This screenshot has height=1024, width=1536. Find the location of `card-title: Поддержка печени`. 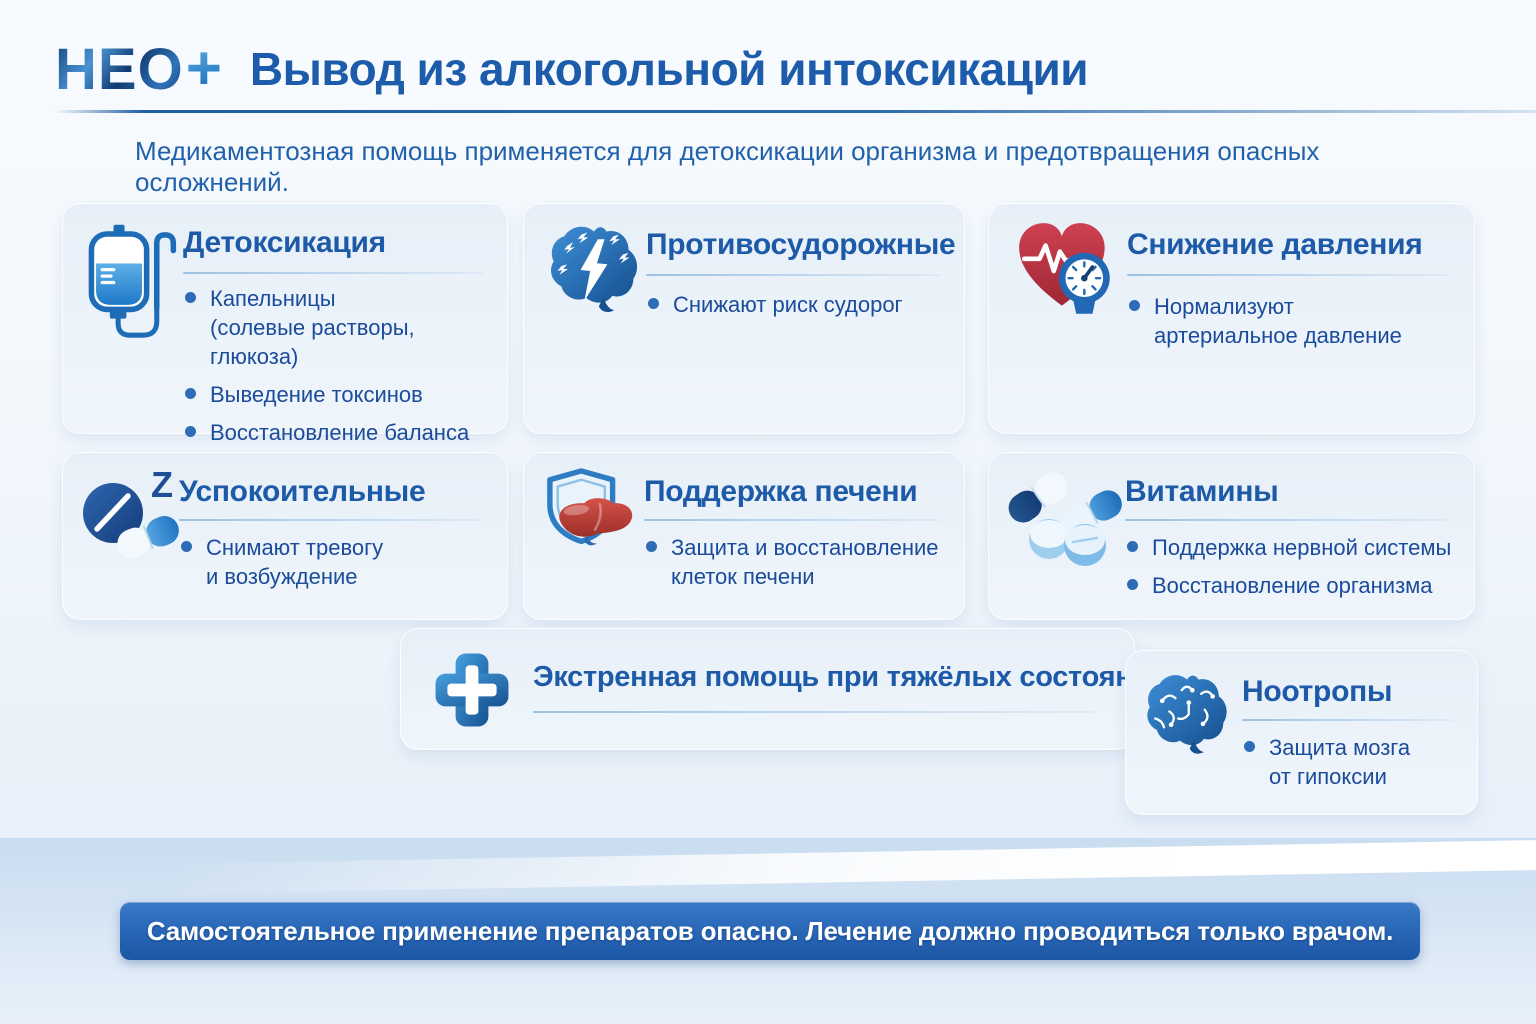

card-title: Поддержка печени is located at coordinates (781, 491).